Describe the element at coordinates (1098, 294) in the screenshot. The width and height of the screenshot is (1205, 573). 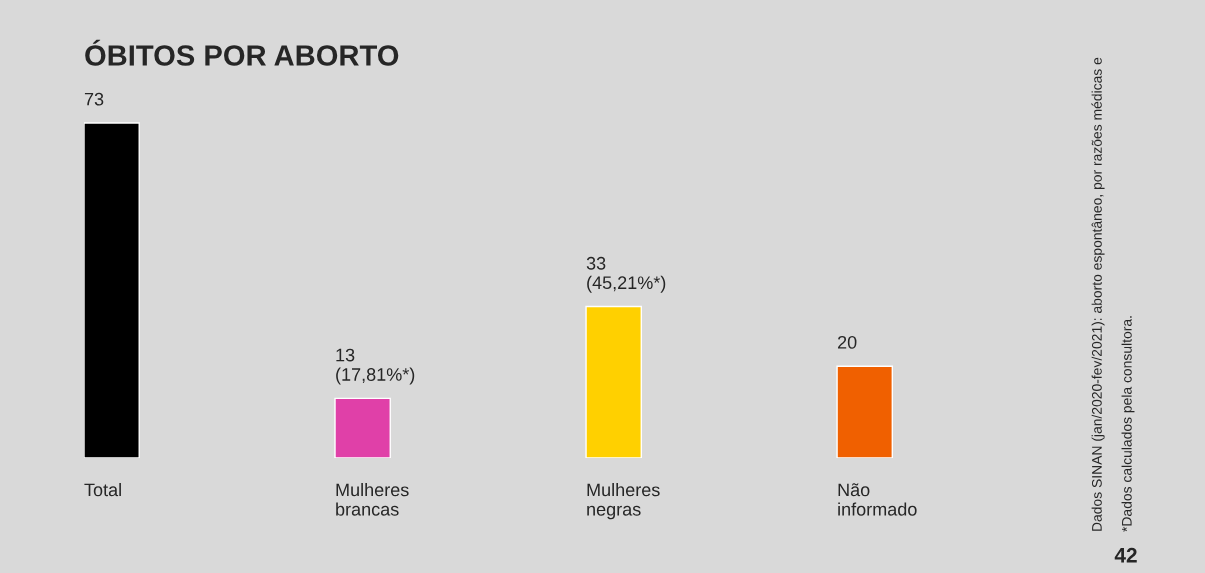
I see `text: Dados SINAN (jan/2020-fev/2021): aborto espontâneo, por razões médicas e` at that location.